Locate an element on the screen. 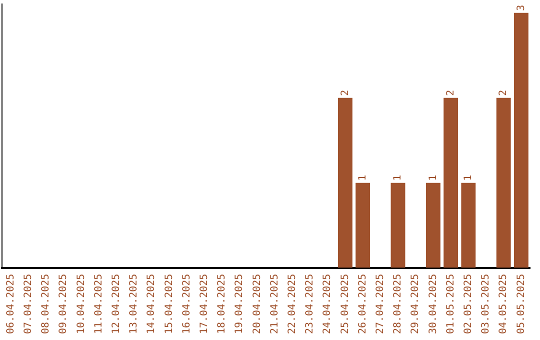 The image size is (540, 340). x-tick-label: 10.04.2025 is located at coordinates (81, 304).